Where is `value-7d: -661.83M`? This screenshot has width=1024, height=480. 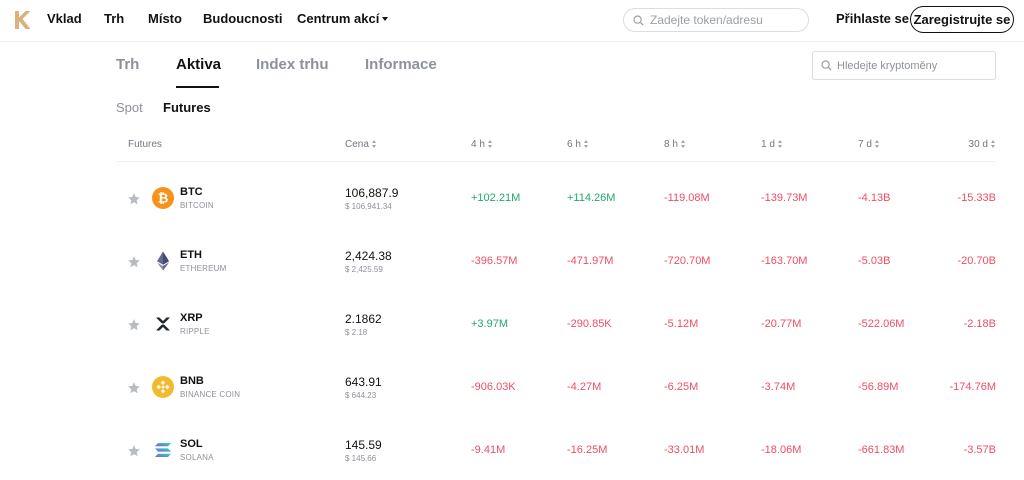
value-7d: -661.83M is located at coordinates (881, 450).